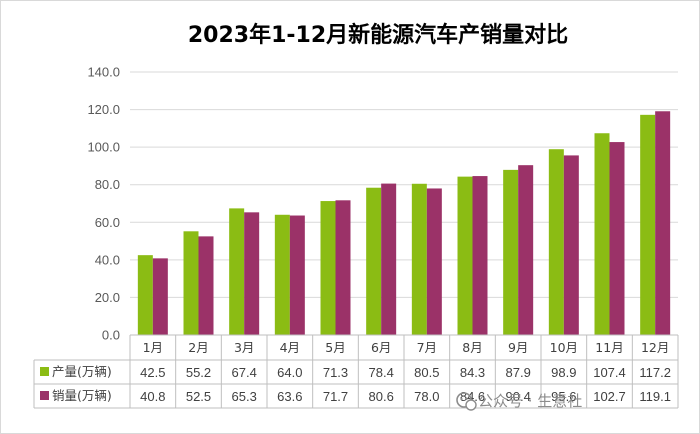 The image size is (700, 434). I want to click on y-axis-tick-labels: 0.0 20.0 40.0 60.0 80.0 100.0 120.0 140.0, so click(103, 204).